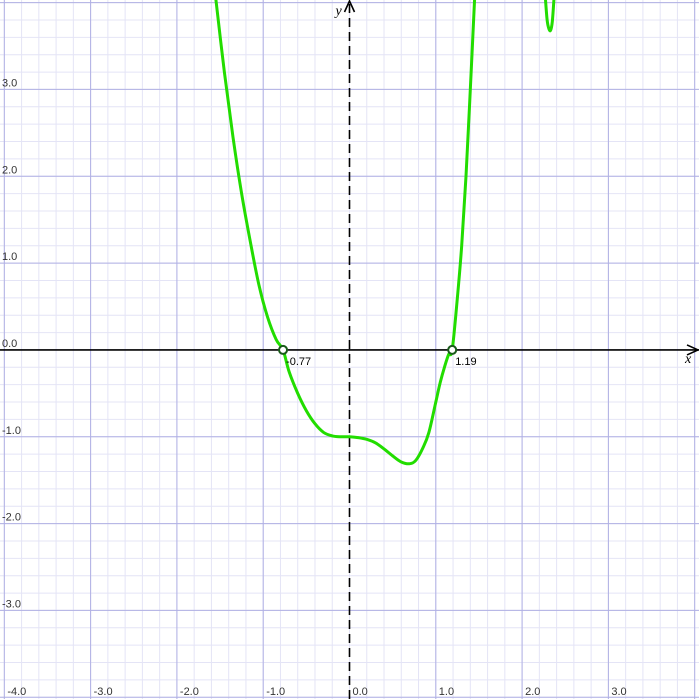  What do you see at coordinates (16, 692) in the screenshot?
I see `x-tick-label: -4.0` at bounding box center [16, 692].